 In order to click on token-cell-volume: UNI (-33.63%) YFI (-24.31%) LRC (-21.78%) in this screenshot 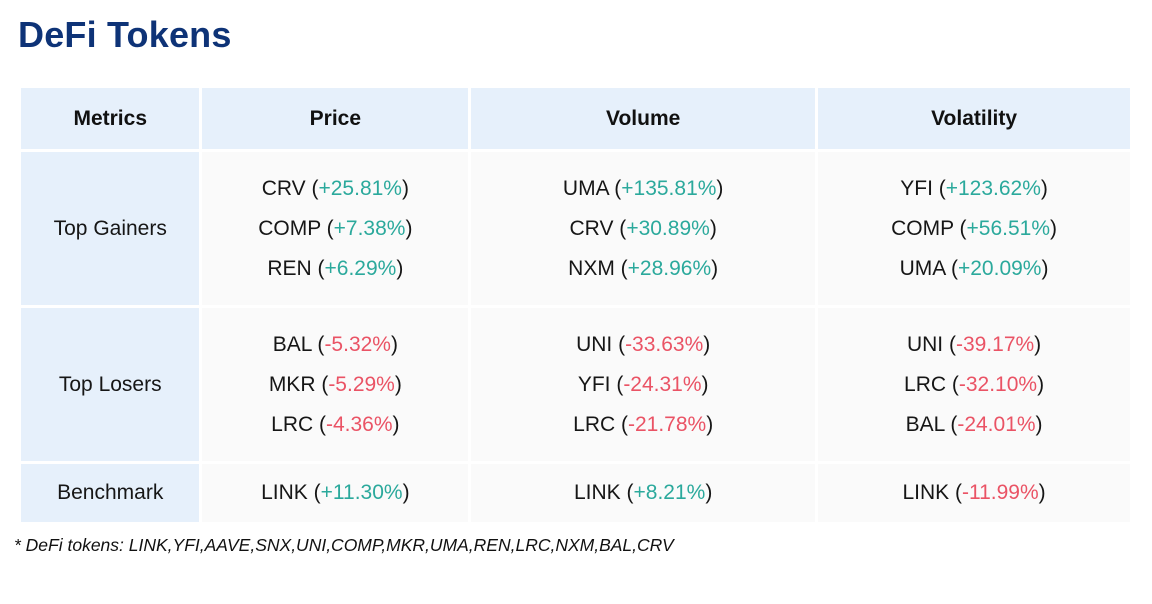, I will do `click(643, 384)`.